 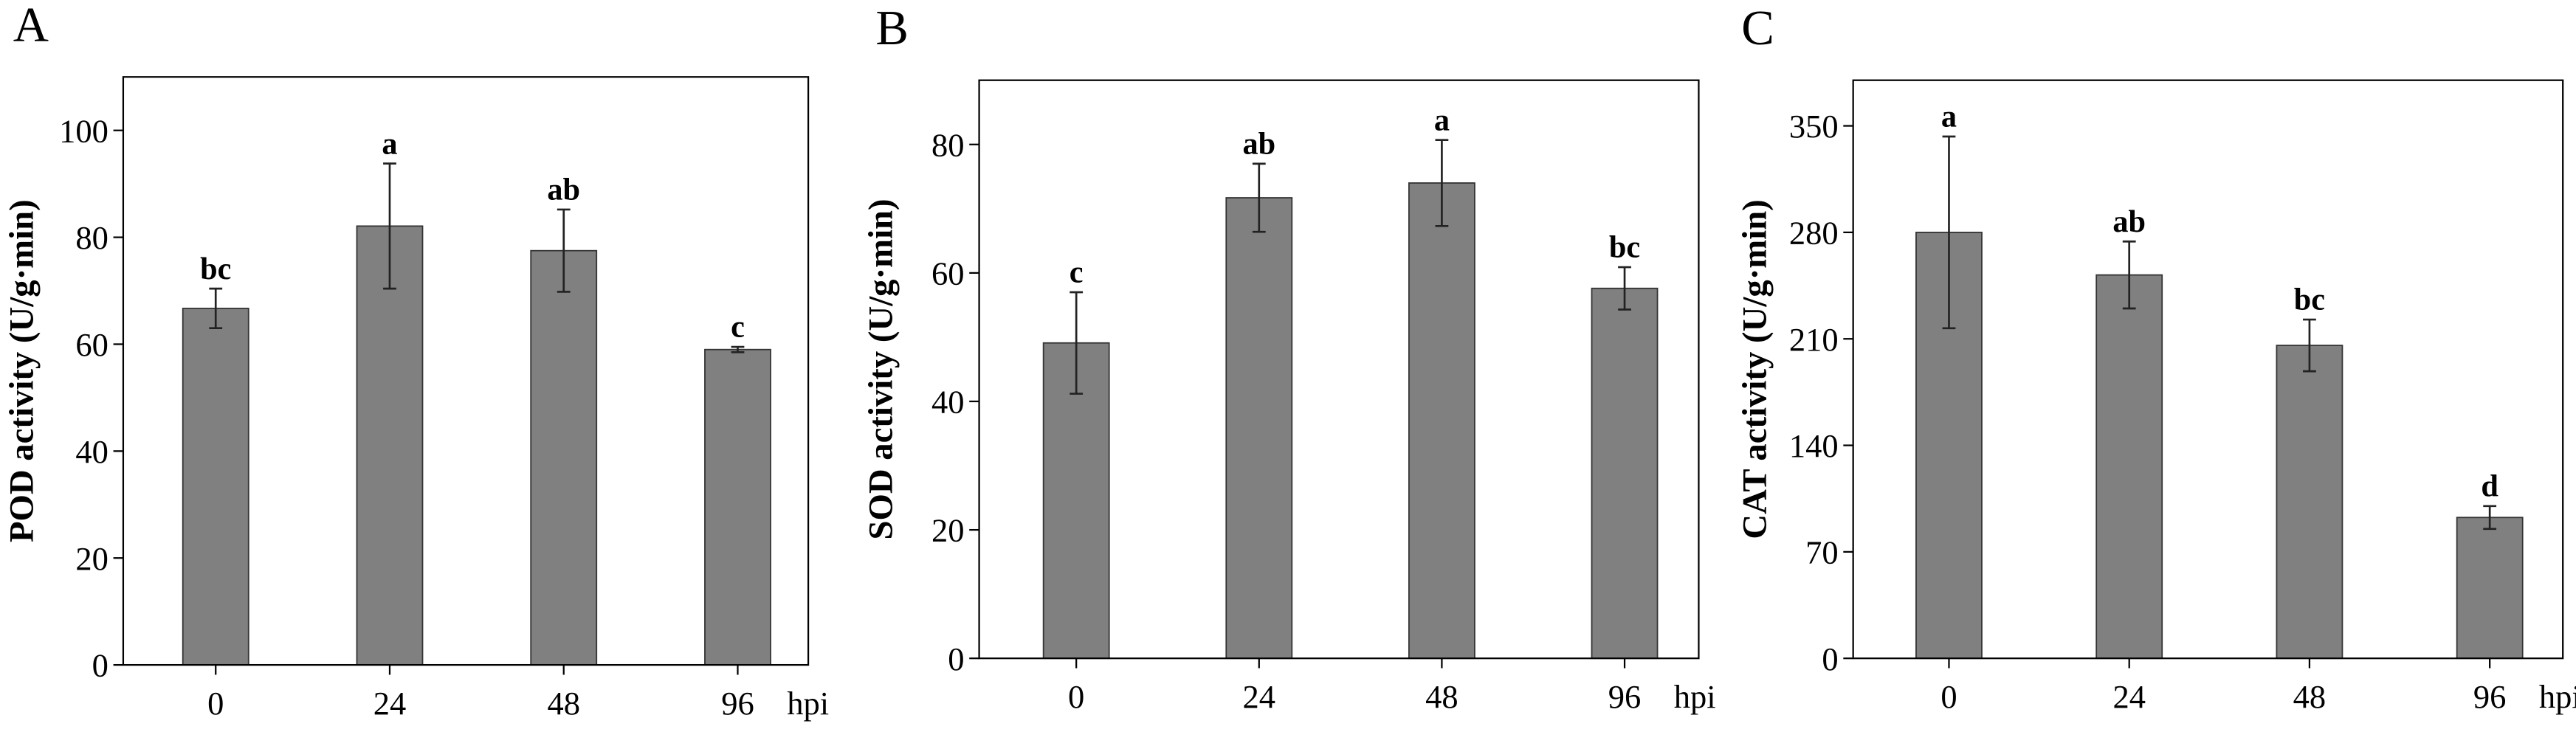 I want to click on panel-label: B, so click(x=892, y=28).